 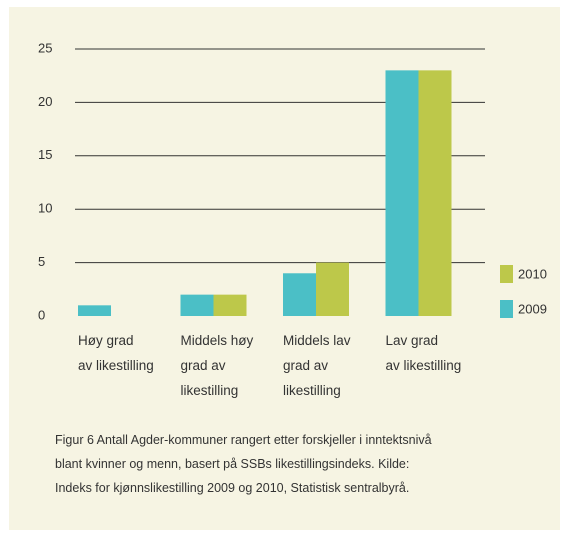 What do you see at coordinates (217, 365) in the screenshot?
I see `x-tick-label: Middels høy grad av likestilling` at bounding box center [217, 365].